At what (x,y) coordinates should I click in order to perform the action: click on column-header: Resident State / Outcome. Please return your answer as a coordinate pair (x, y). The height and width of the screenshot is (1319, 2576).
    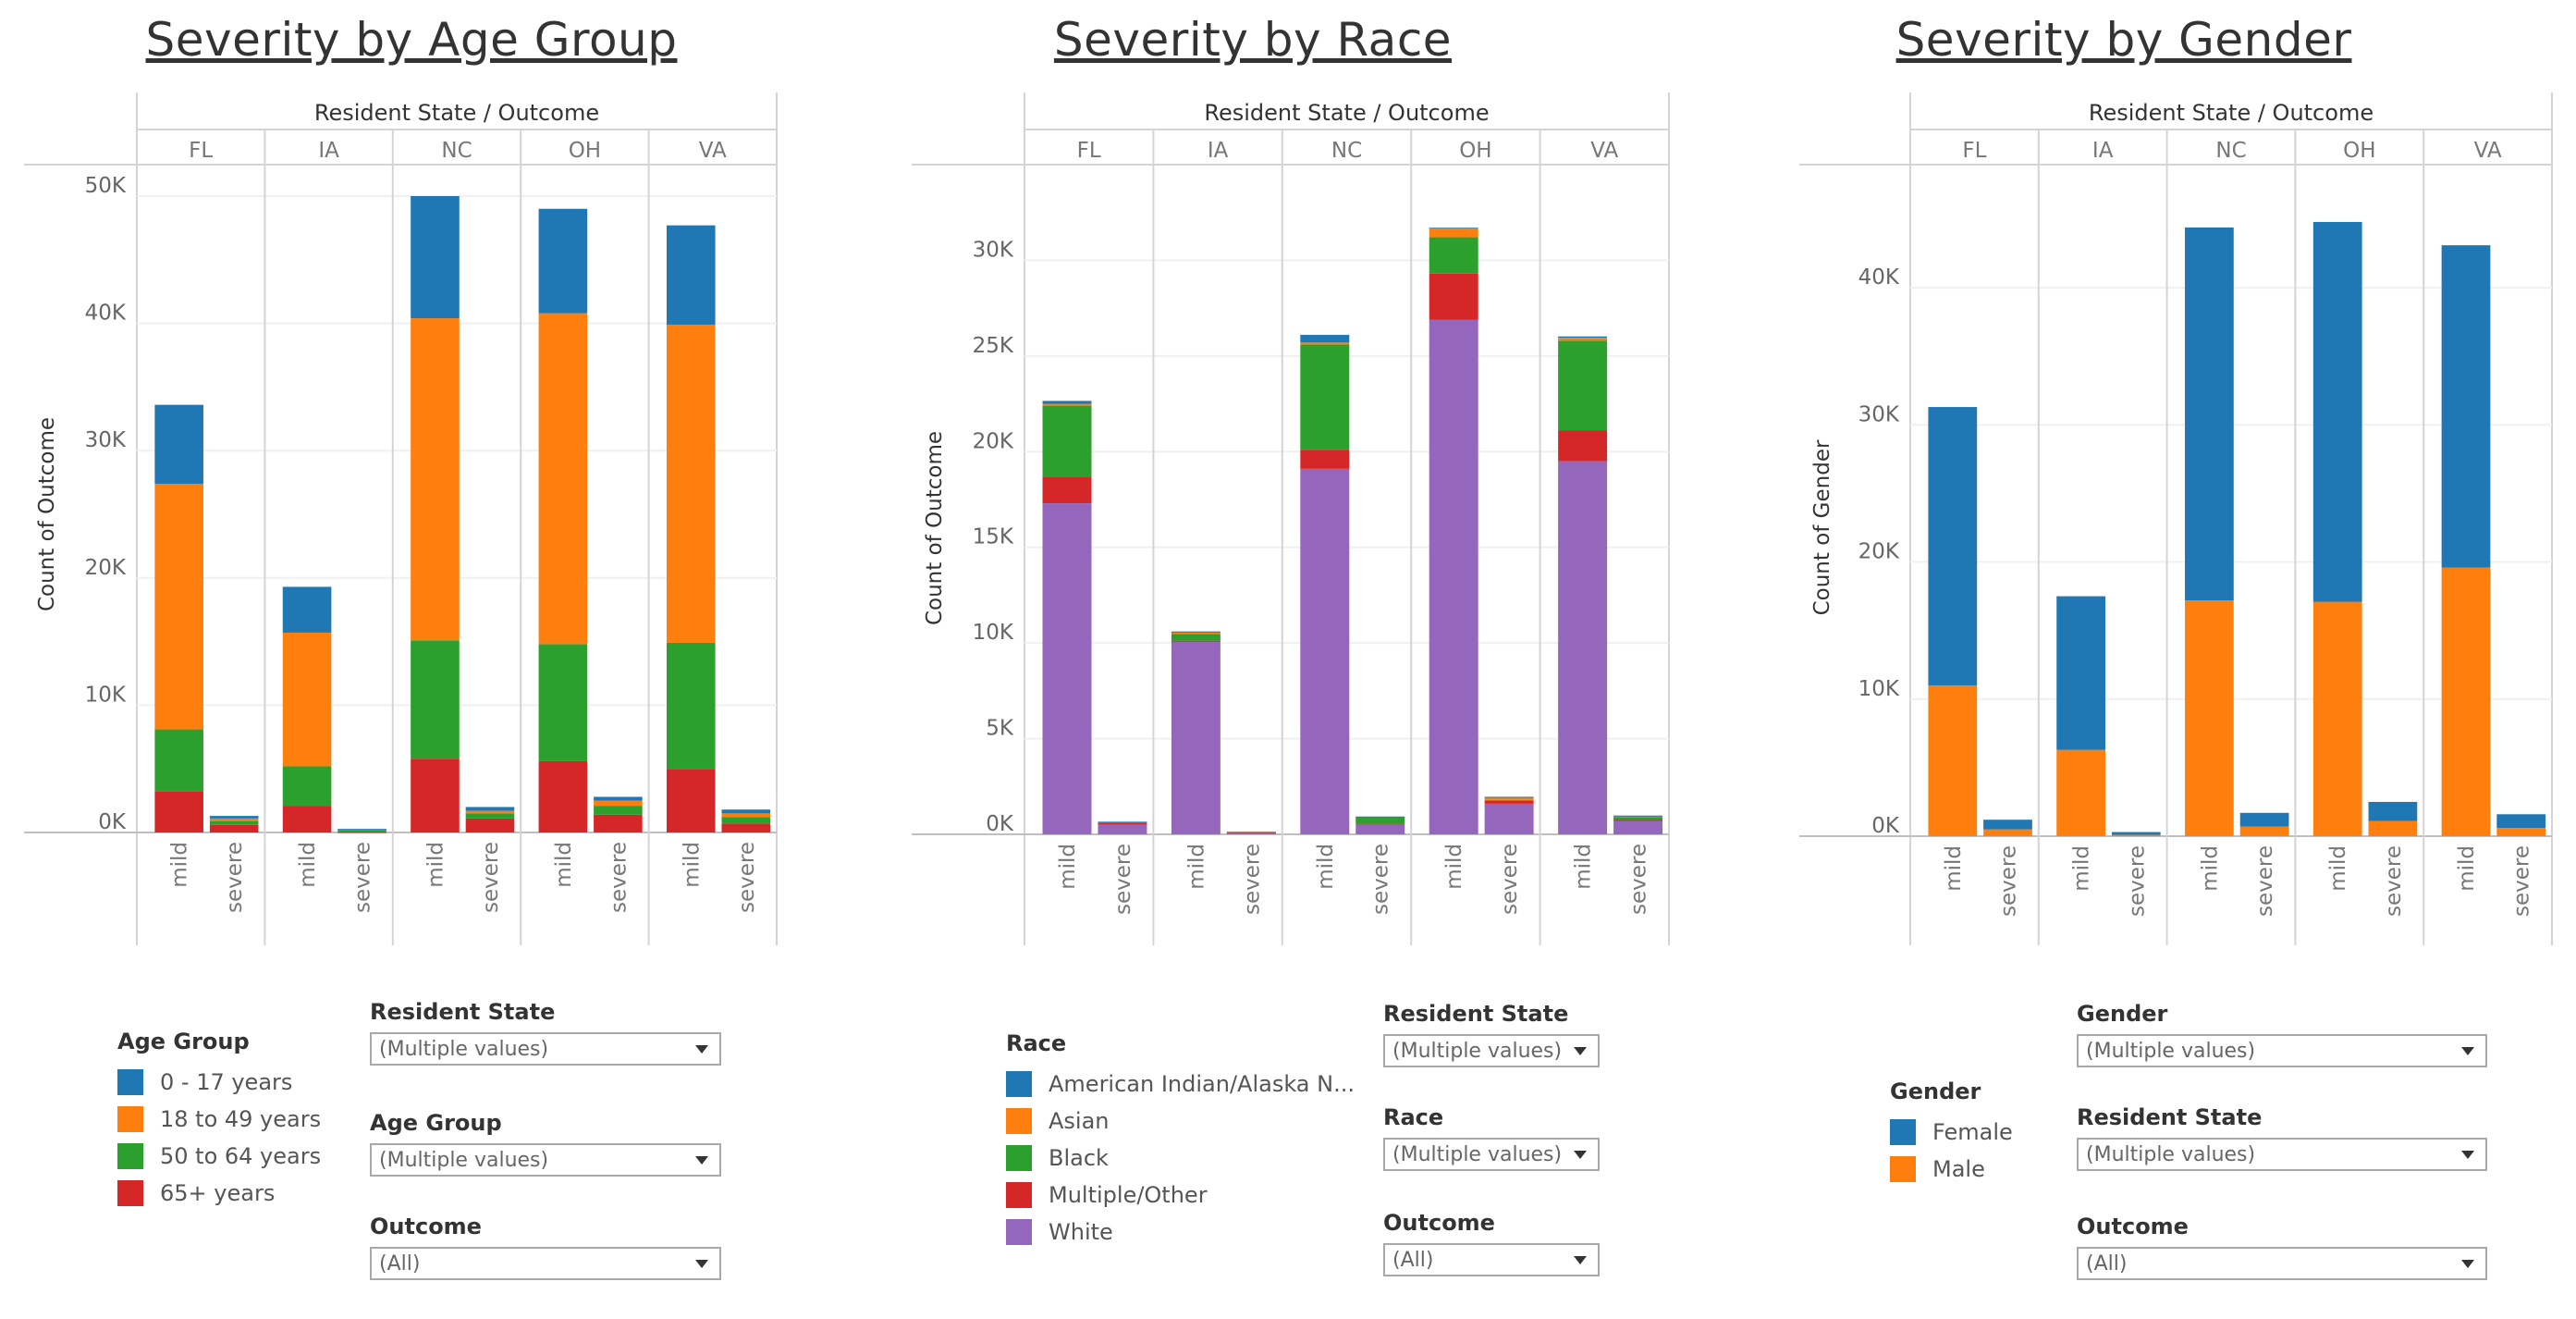
    Looking at the image, I should click on (1346, 113).